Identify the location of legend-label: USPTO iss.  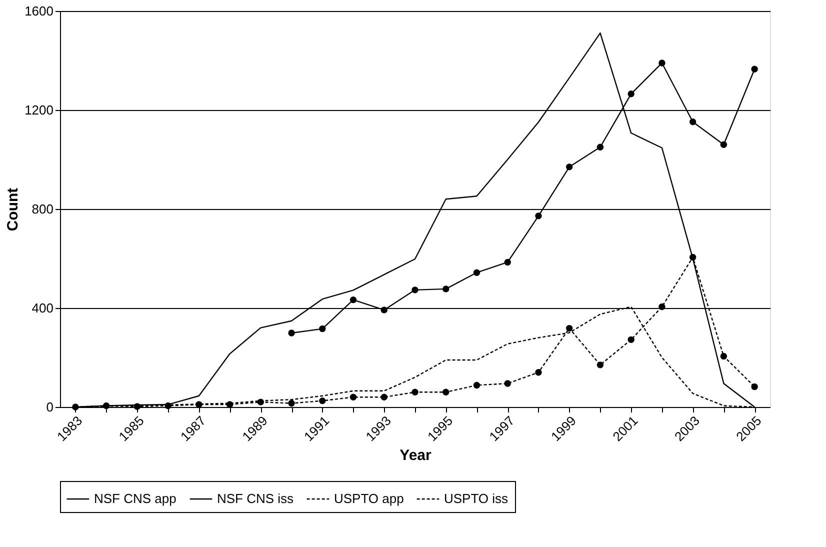
(476, 498).